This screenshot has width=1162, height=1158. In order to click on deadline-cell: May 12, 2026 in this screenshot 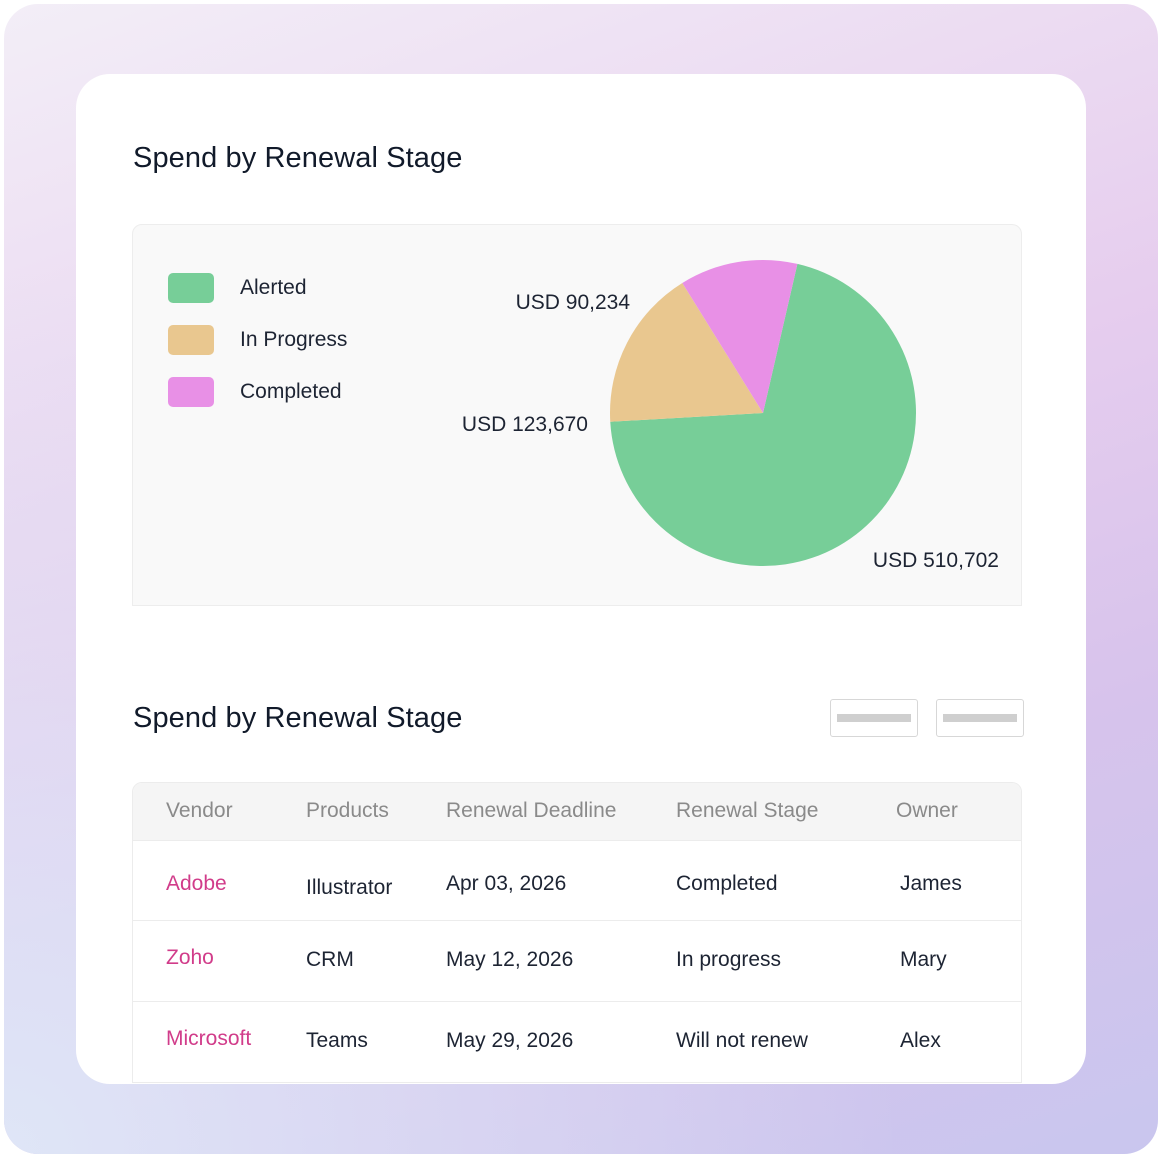, I will do `click(510, 959)`.